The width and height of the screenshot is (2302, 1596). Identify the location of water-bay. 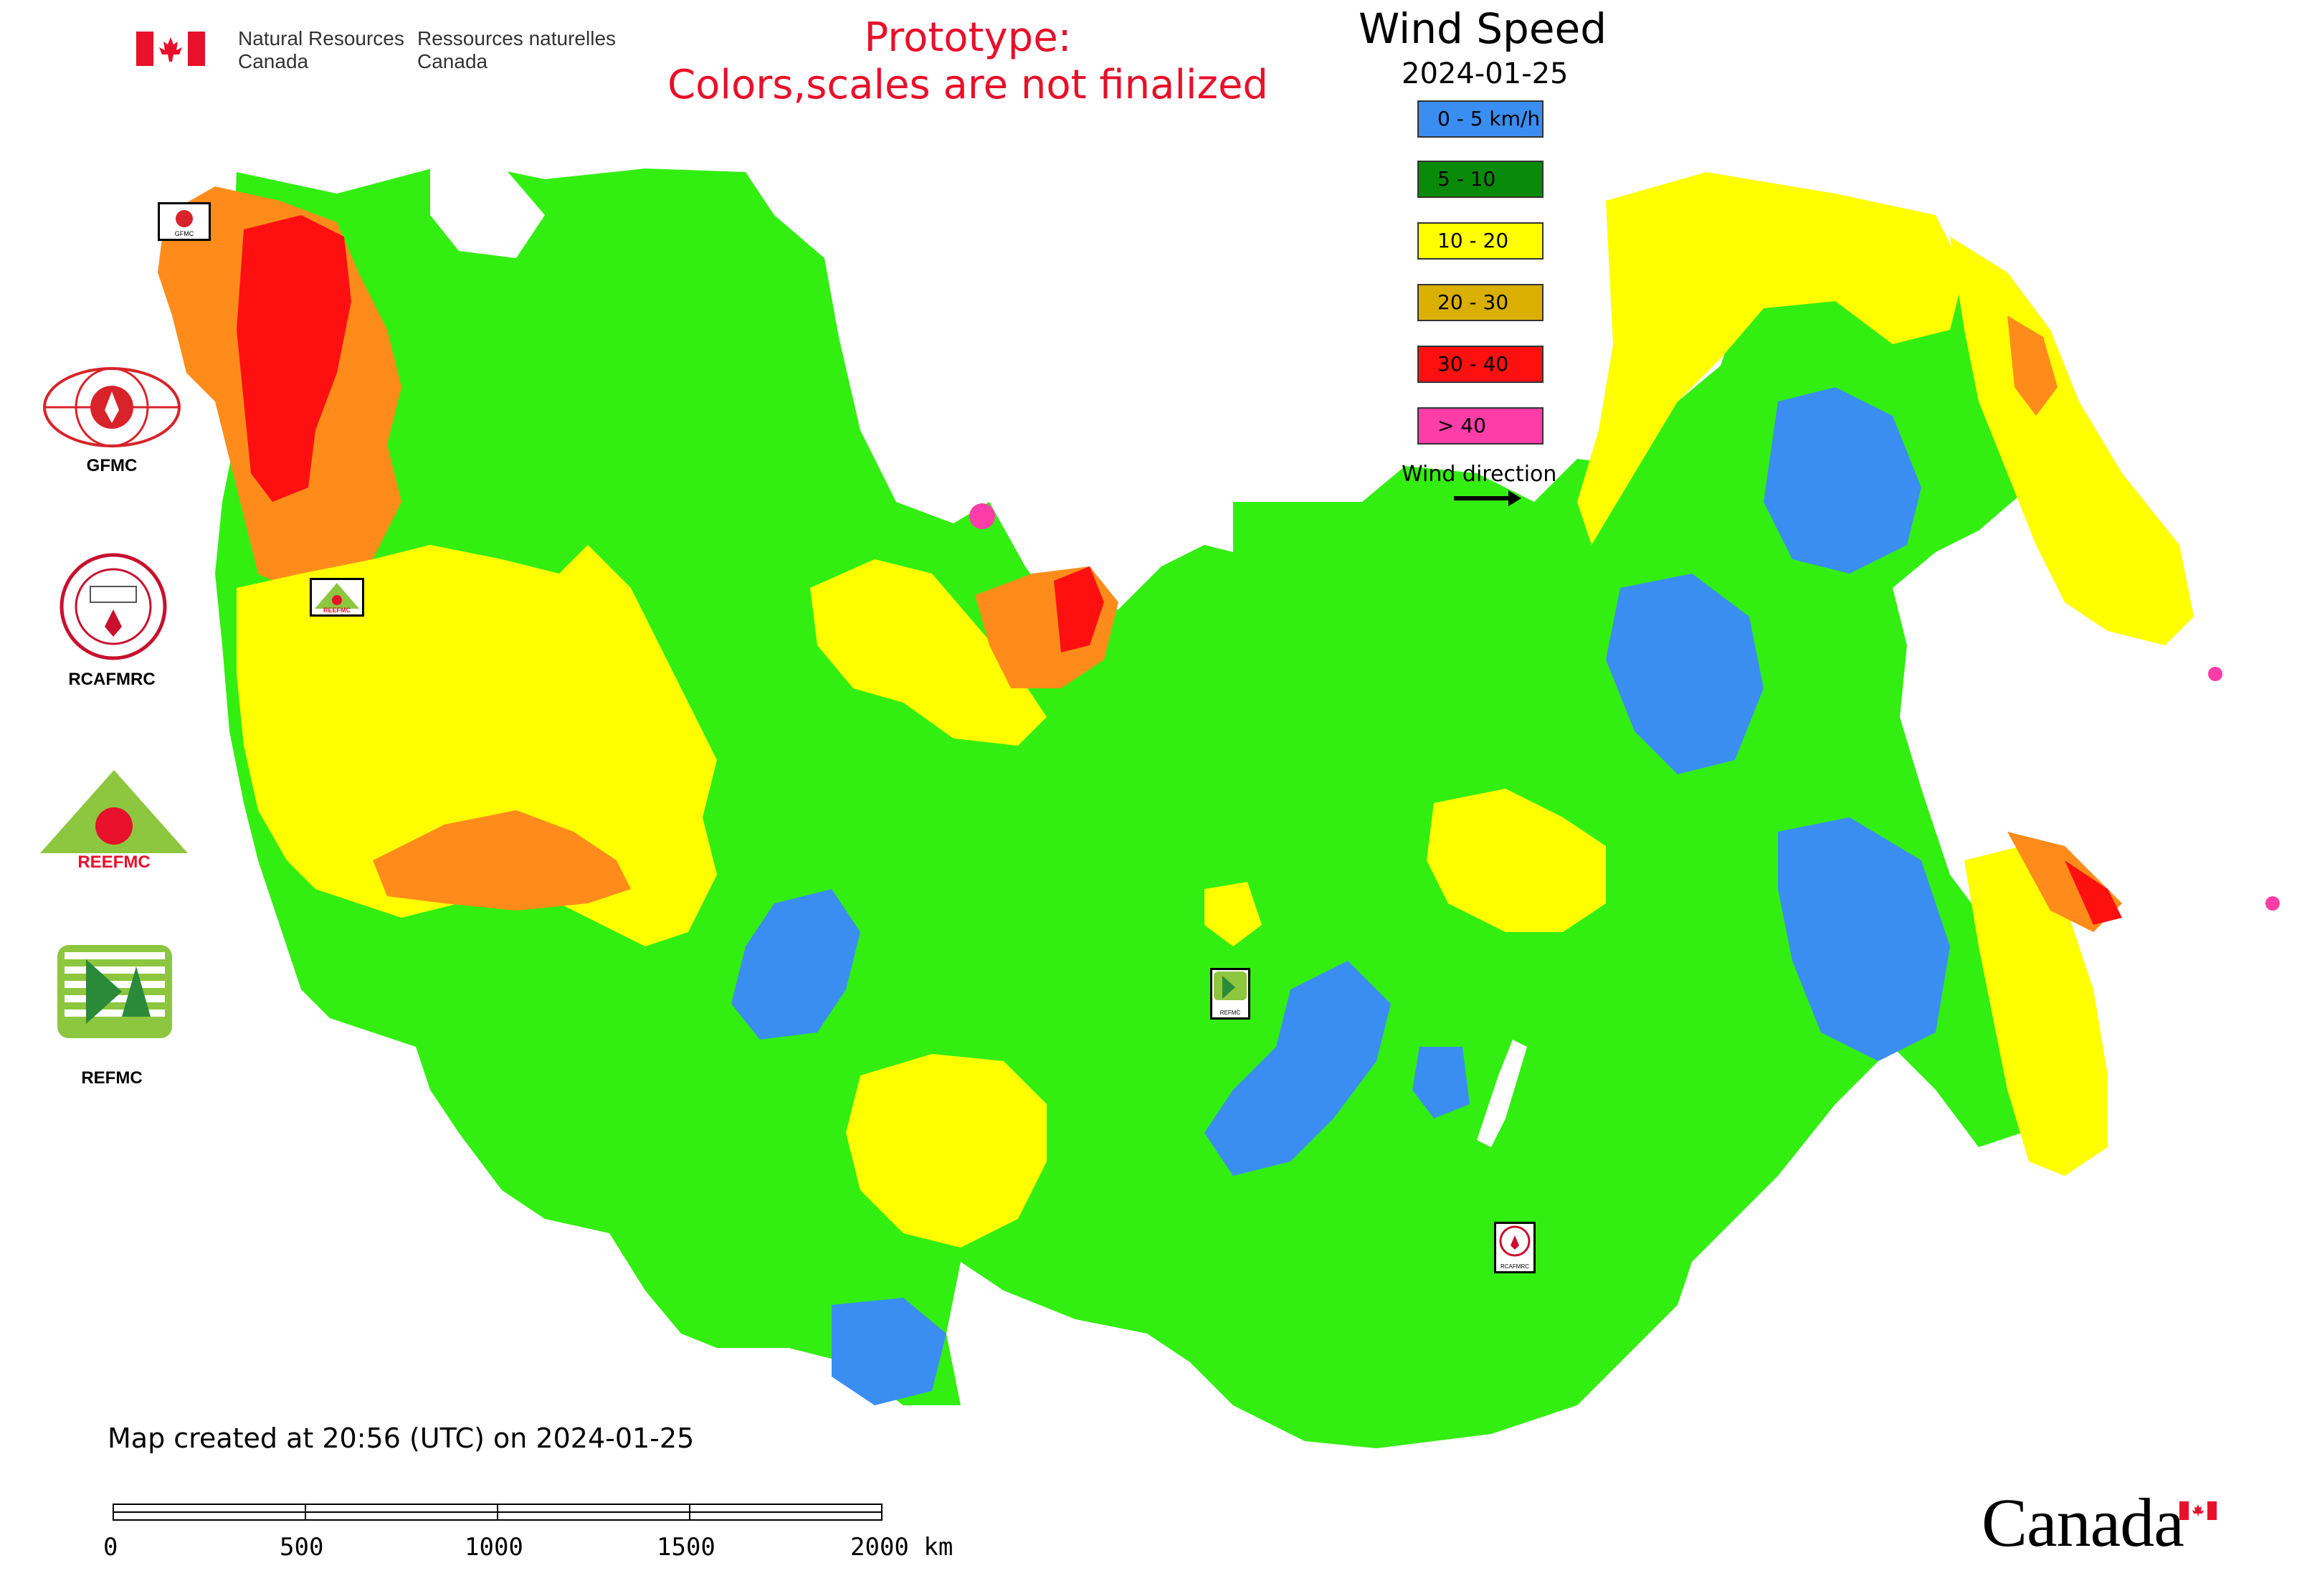
(488, 208).